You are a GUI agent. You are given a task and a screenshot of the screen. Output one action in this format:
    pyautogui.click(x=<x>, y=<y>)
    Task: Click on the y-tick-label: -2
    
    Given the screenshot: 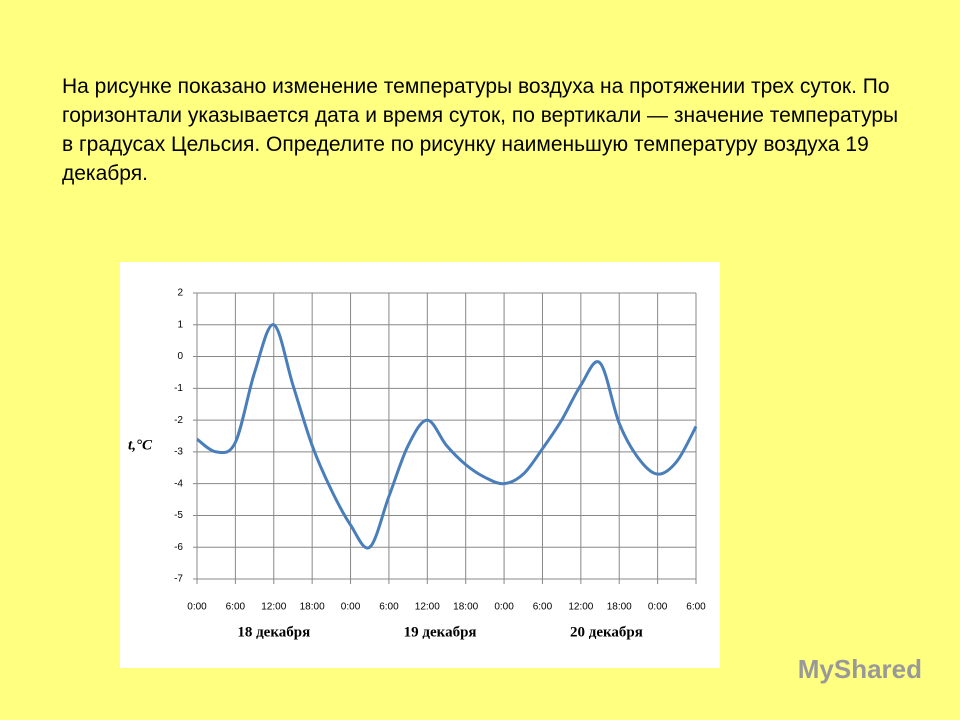 What is the action you would take?
    pyautogui.click(x=178, y=420)
    